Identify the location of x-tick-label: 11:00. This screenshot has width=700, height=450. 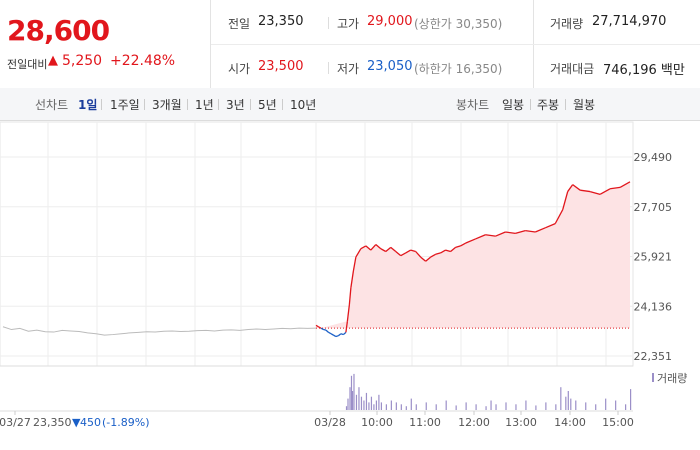
(425, 422).